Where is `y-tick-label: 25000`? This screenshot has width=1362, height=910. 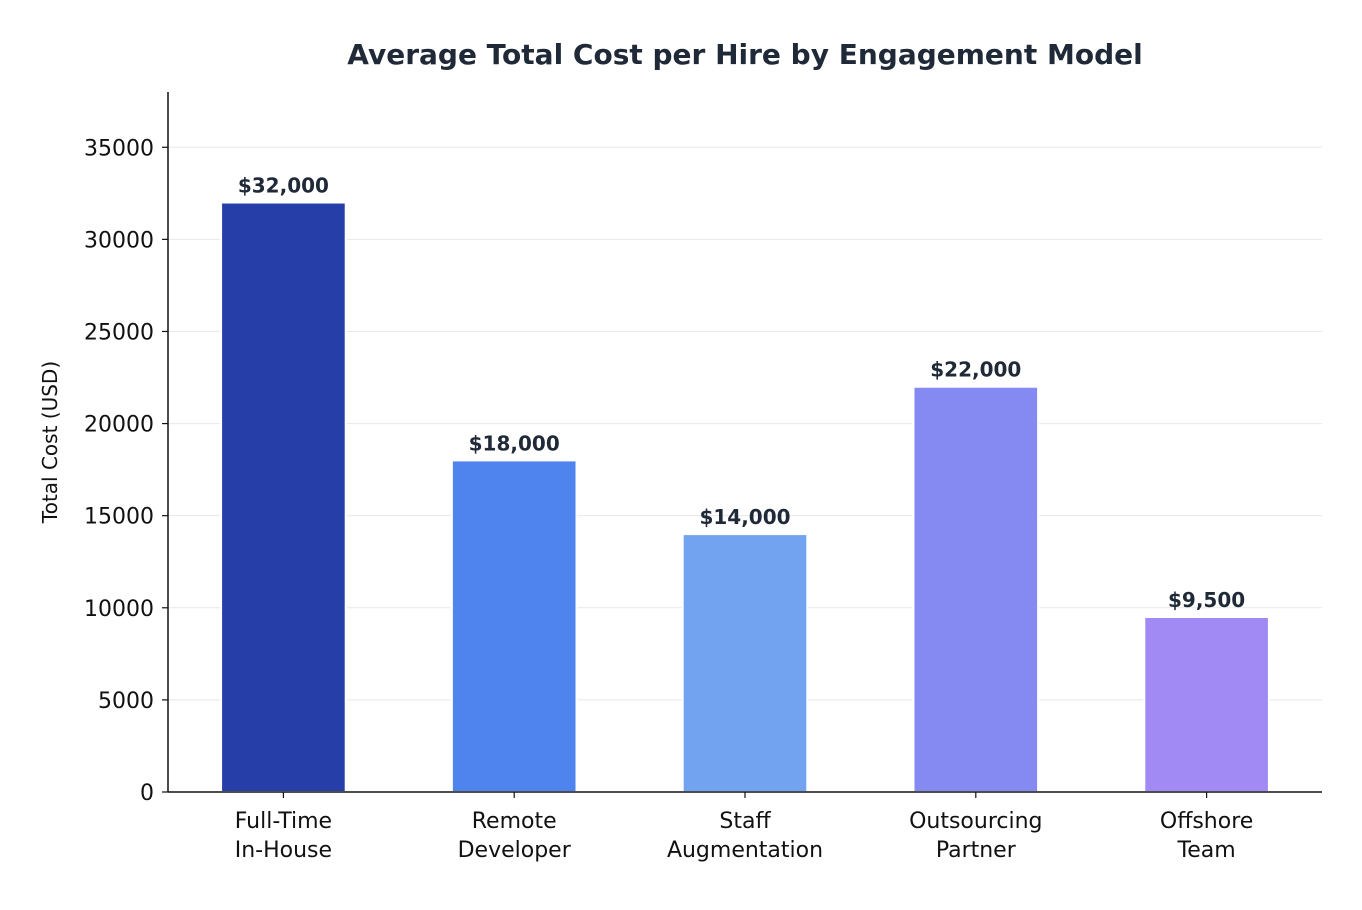
y-tick-label: 25000 is located at coordinates (119, 332).